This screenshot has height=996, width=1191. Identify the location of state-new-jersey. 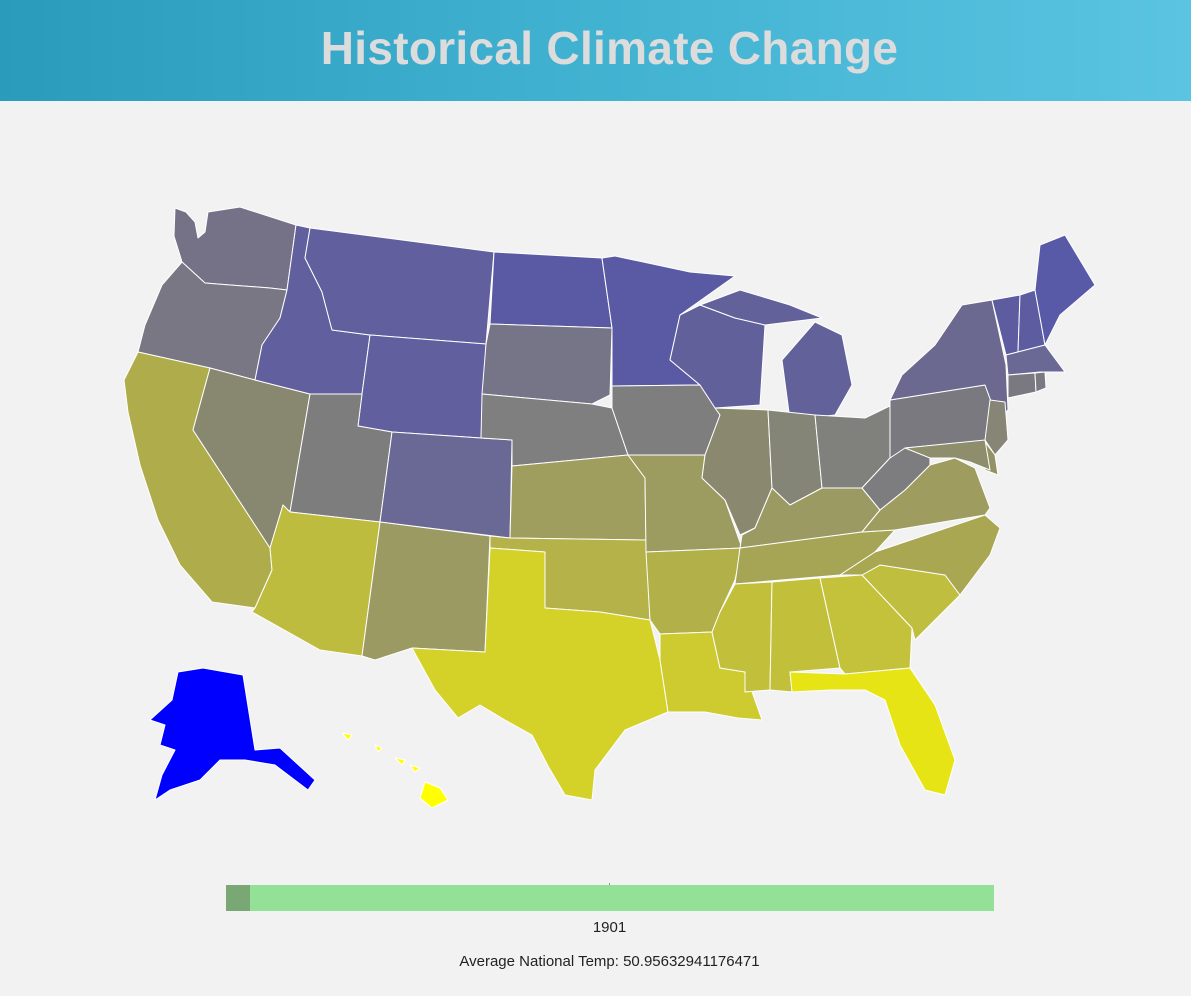
(996, 427).